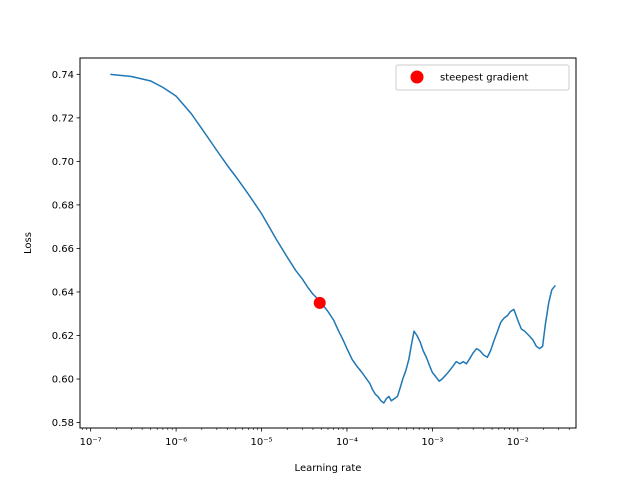 This screenshot has height=480, width=640. Describe the element at coordinates (319, 302) in the screenshot. I see `steepest-gradient-marker` at that location.